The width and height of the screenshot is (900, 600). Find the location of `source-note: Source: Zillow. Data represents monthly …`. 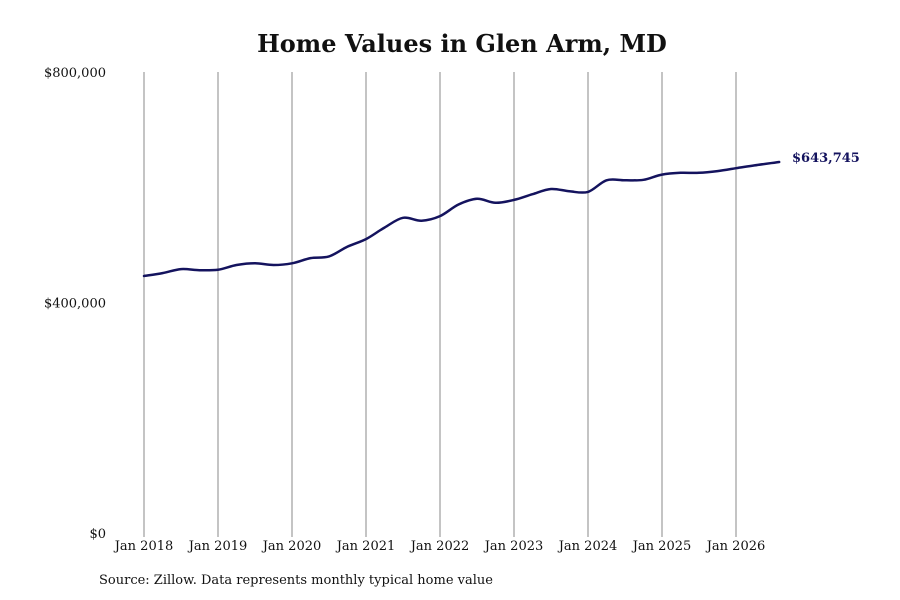

source-note: Source: Zillow. Data represents monthly … is located at coordinates (296, 580).